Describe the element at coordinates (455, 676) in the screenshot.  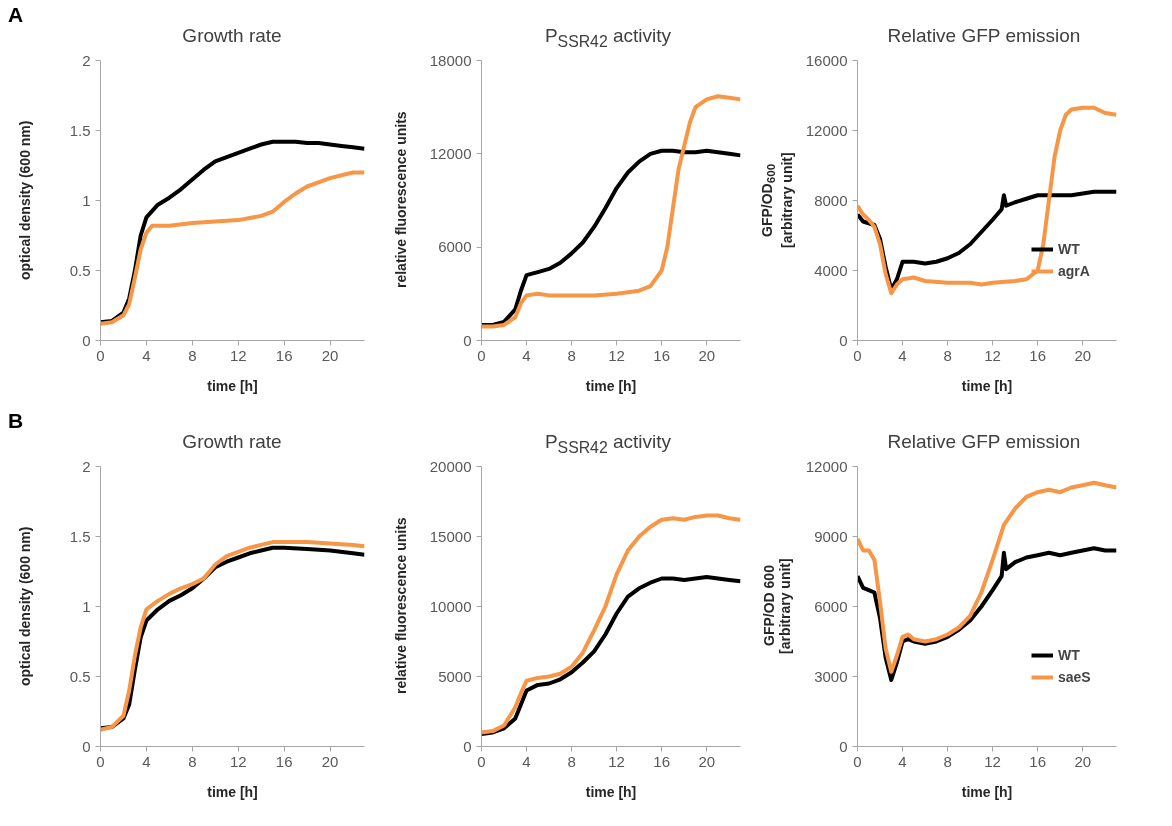
I see `y-tick-label: 5000` at that location.